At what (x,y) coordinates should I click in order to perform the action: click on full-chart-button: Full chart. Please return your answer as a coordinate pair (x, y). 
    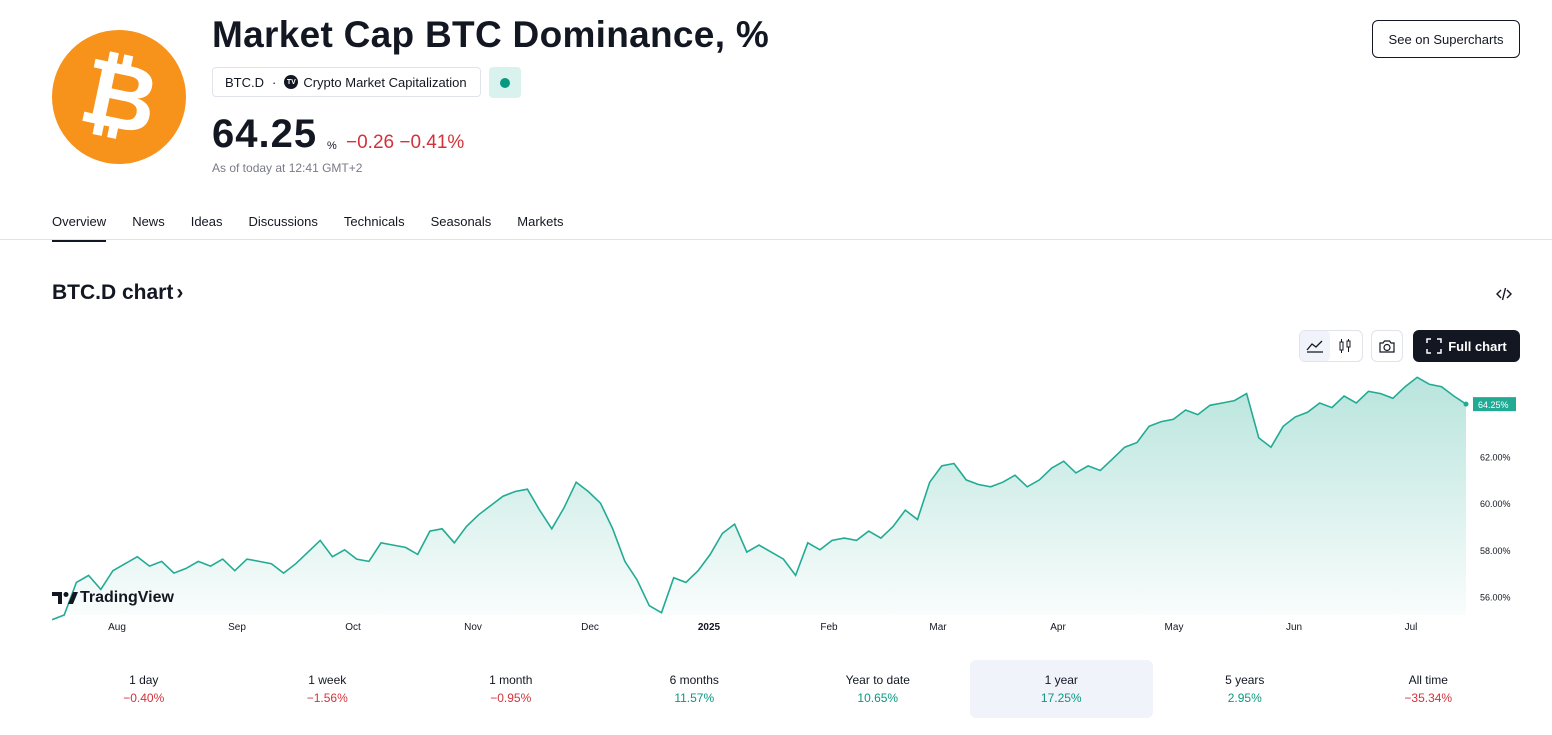
    Looking at the image, I should click on (1466, 346).